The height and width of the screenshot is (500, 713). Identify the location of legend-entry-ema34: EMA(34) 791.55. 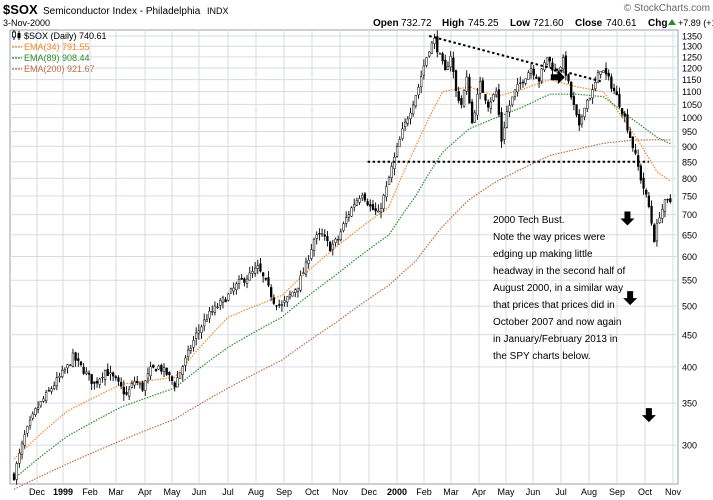
(57, 47).